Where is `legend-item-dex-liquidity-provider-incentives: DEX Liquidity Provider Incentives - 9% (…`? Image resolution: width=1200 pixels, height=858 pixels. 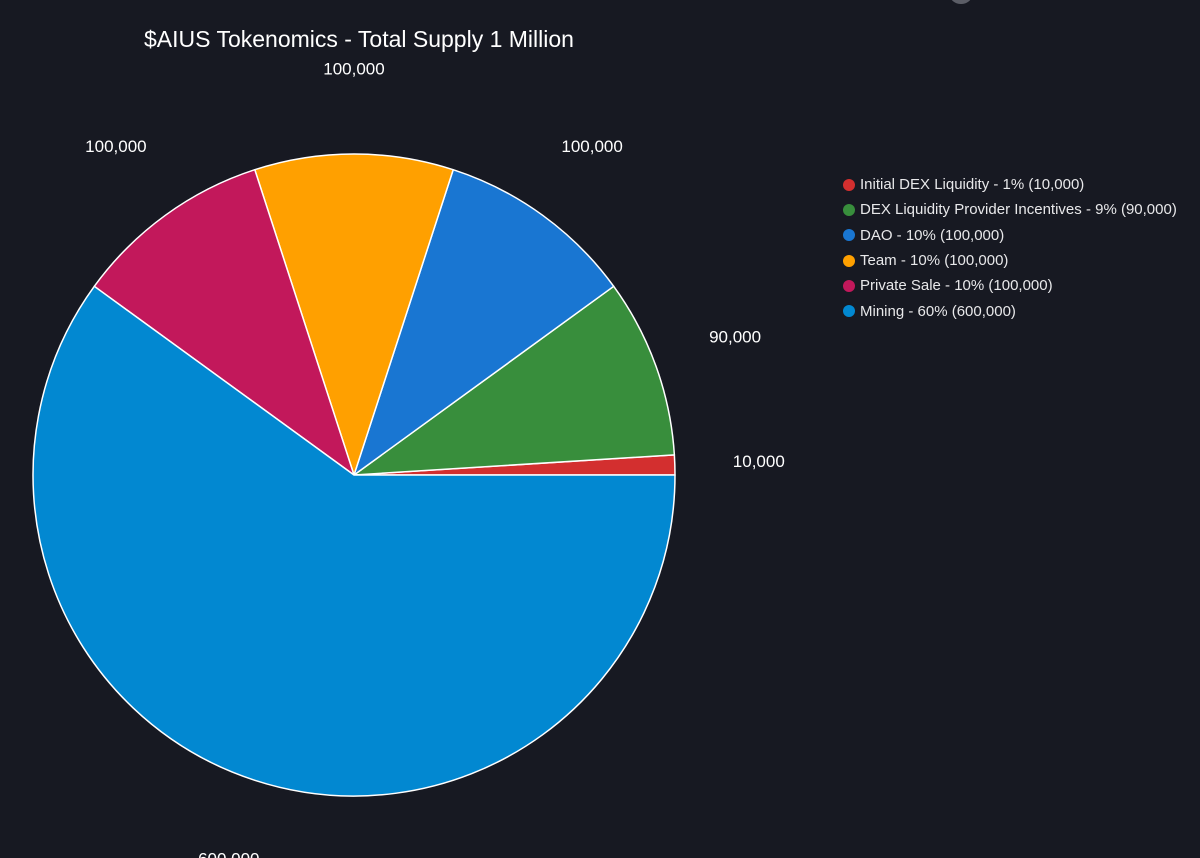 legend-item-dex-liquidity-provider-incentives: DEX Liquidity Provider Incentives - 9% (… is located at coordinates (1010, 209).